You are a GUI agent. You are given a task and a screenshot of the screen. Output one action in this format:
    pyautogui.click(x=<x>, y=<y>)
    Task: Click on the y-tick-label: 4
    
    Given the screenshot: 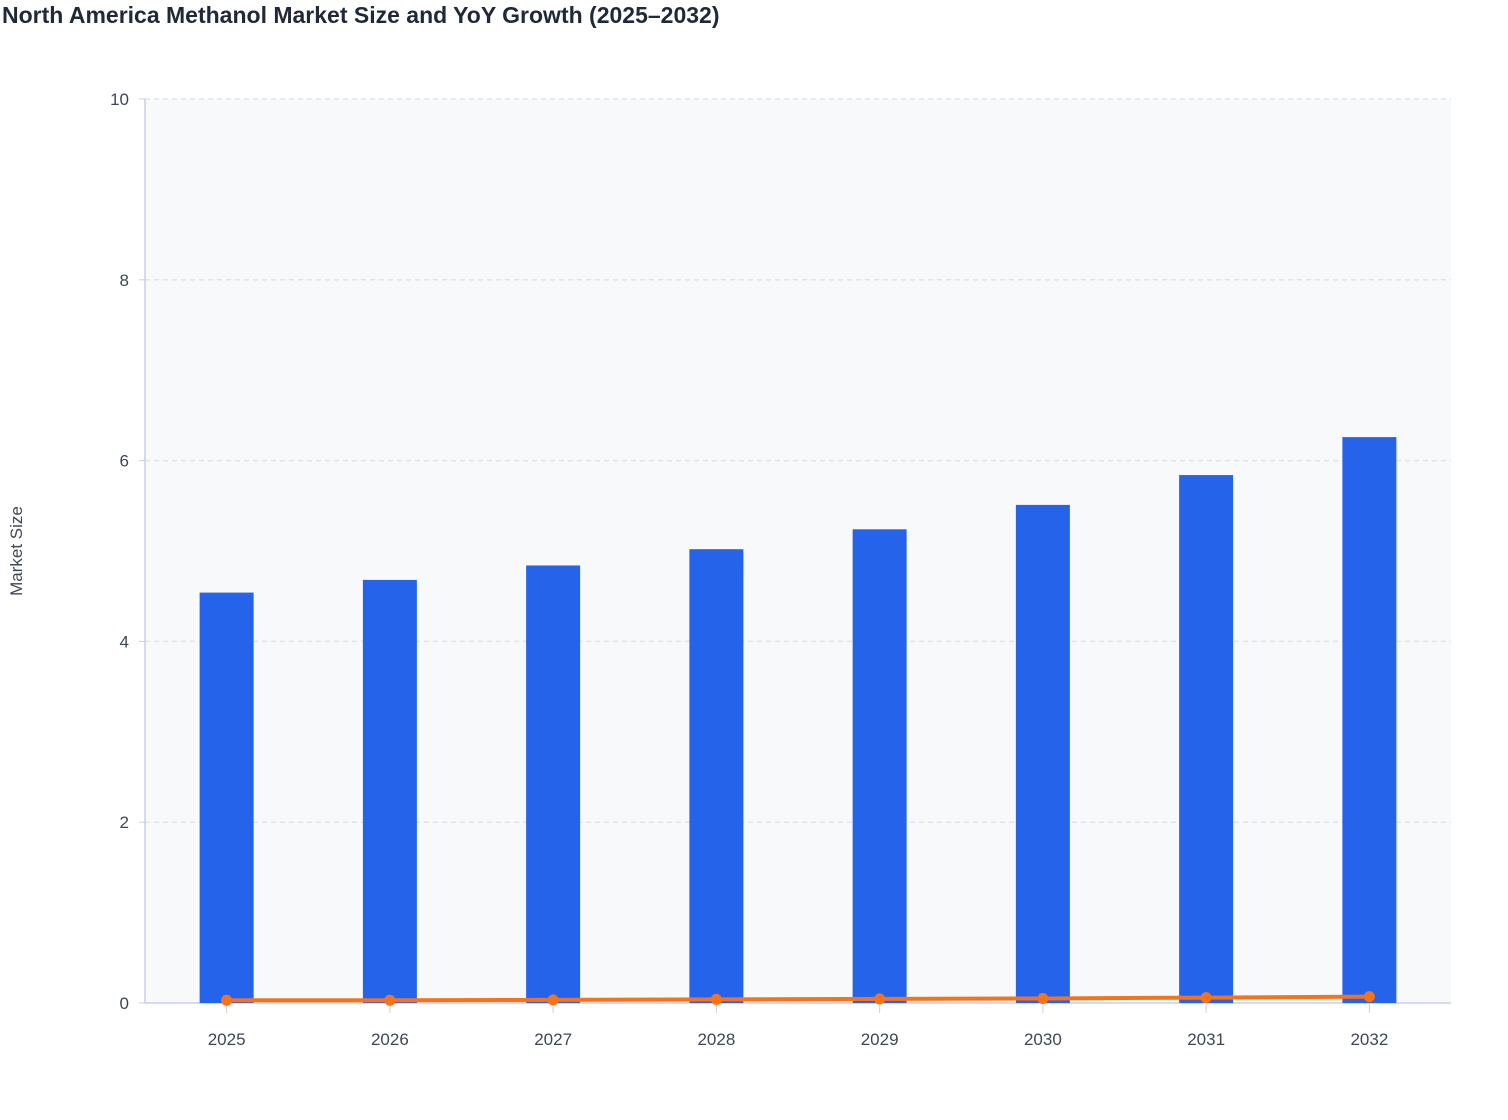 What is the action you would take?
    pyautogui.click(x=124, y=641)
    